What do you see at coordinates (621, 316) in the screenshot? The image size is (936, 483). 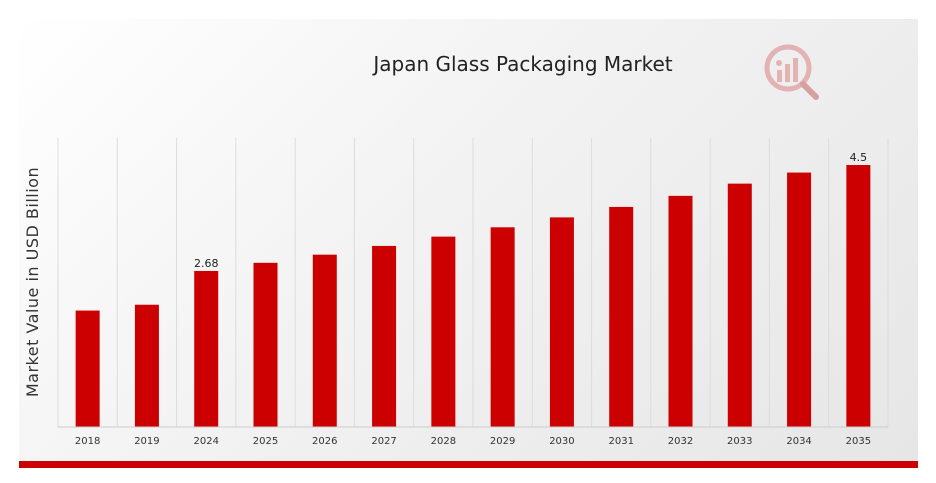 I see `bar-2031` at bounding box center [621, 316].